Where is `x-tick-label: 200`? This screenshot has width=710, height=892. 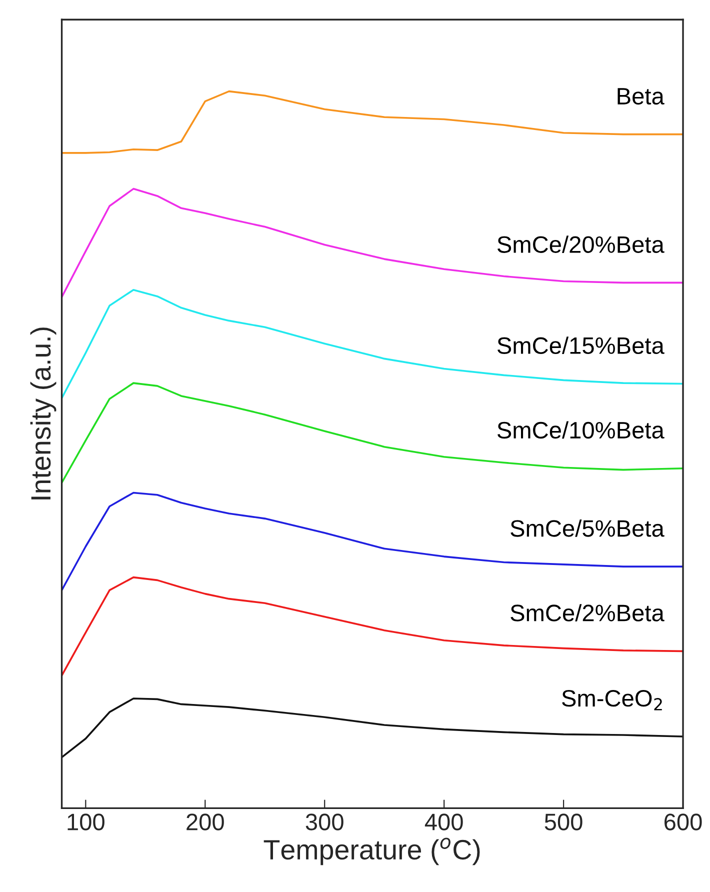 x-tick-label: 200 is located at coordinates (205, 822).